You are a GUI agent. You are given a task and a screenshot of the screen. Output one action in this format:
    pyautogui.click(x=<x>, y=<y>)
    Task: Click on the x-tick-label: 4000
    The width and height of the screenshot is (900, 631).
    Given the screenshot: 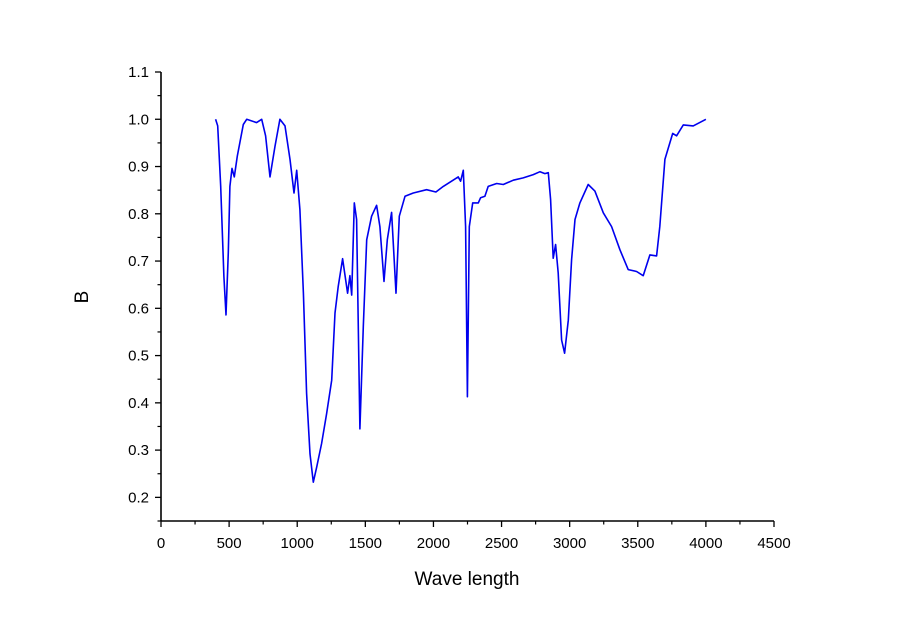 What is the action you would take?
    pyautogui.click(x=705, y=543)
    